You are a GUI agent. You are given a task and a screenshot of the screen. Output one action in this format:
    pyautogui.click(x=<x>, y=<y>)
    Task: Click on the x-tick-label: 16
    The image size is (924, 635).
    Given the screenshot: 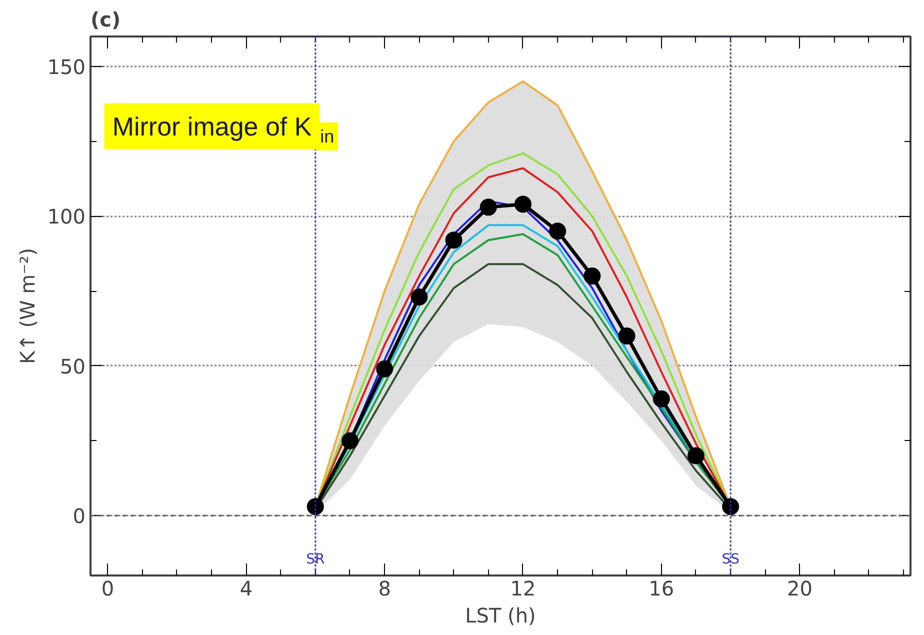 What is the action you would take?
    pyautogui.click(x=661, y=588)
    